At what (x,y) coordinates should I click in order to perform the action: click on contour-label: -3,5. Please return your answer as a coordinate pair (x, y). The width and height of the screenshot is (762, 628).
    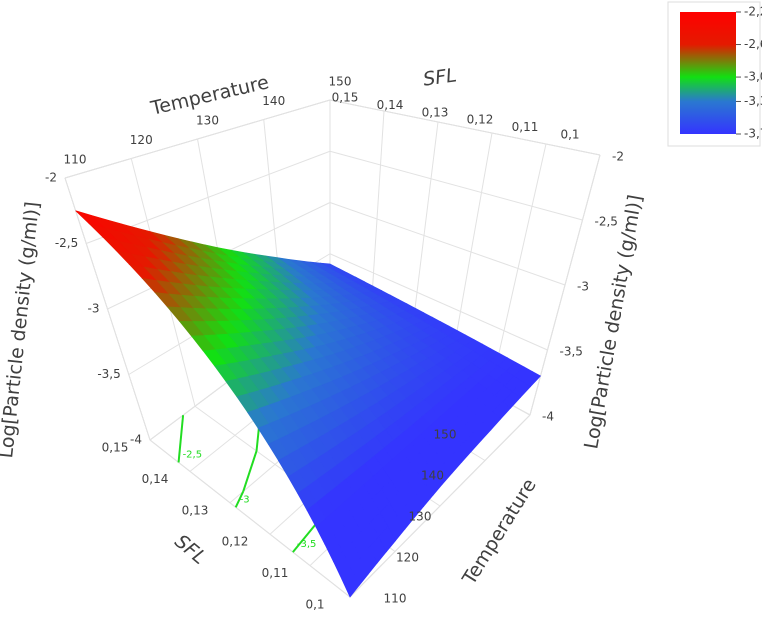
    Looking at the image, I should click on (307, 544).